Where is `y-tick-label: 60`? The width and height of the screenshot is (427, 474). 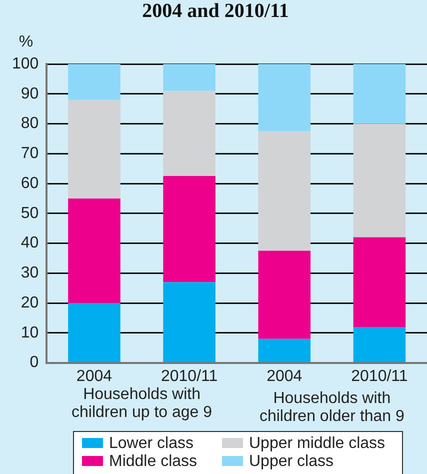 y-tick-label: 60 is located at coordinates (29, 183).